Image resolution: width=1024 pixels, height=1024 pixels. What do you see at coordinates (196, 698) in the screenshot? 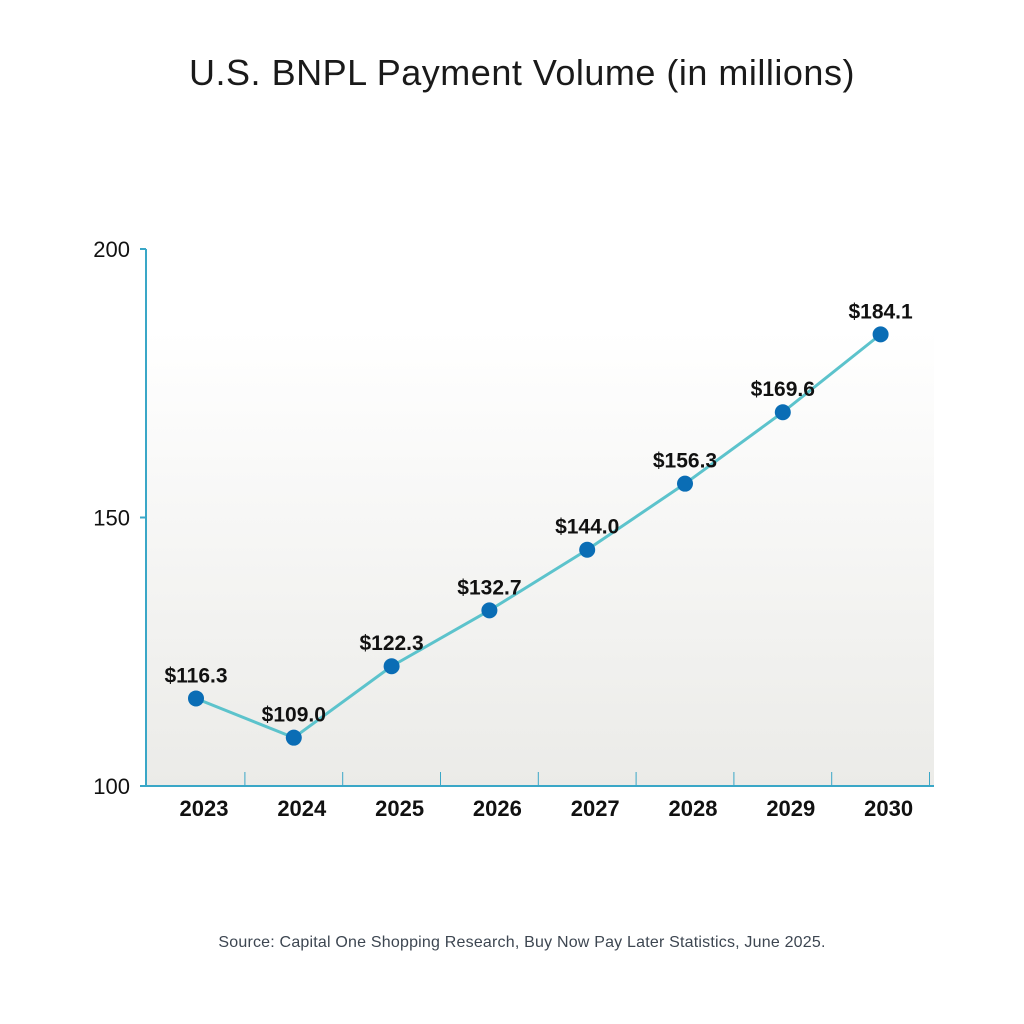
I see `data-point-2023` at bounding box center [196, 698].